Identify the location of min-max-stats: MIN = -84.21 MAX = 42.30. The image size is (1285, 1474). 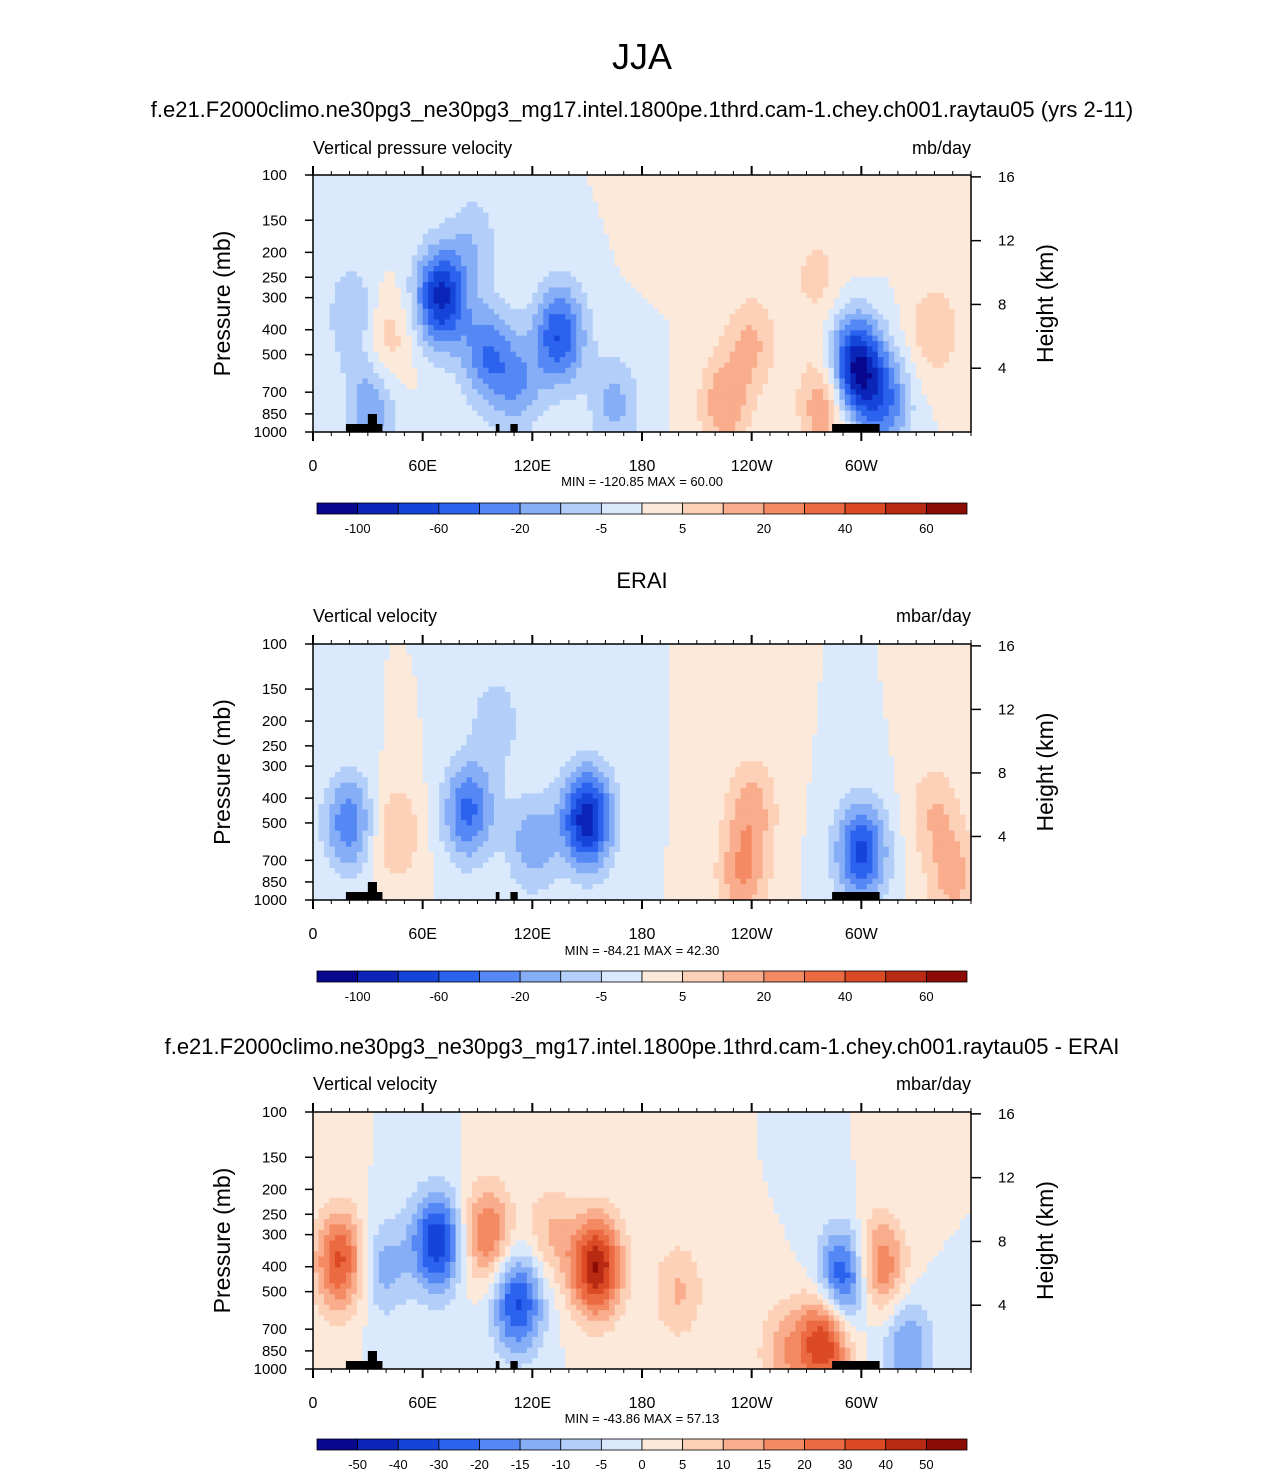
(642, 950).